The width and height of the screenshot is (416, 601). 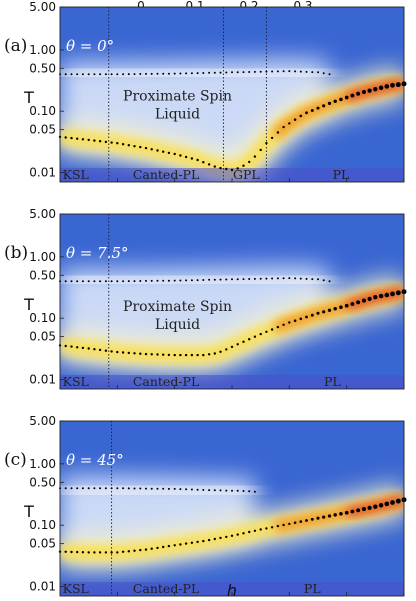 I want to click on y-tick-label: 5.00, so click(x=42, y=214).